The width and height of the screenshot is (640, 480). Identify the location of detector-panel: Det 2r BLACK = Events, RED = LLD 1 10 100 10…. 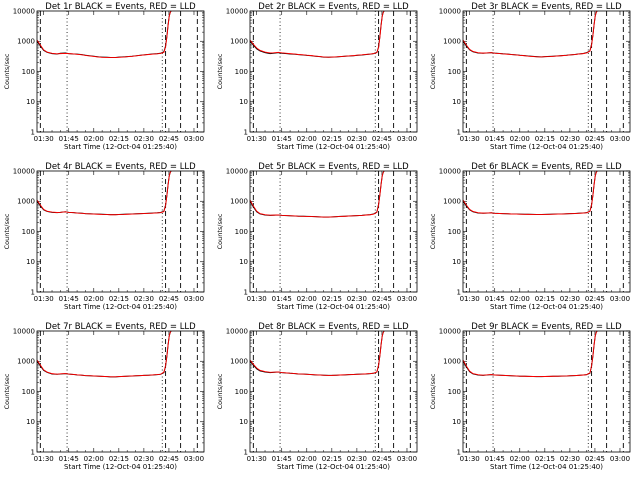
(319, 80).